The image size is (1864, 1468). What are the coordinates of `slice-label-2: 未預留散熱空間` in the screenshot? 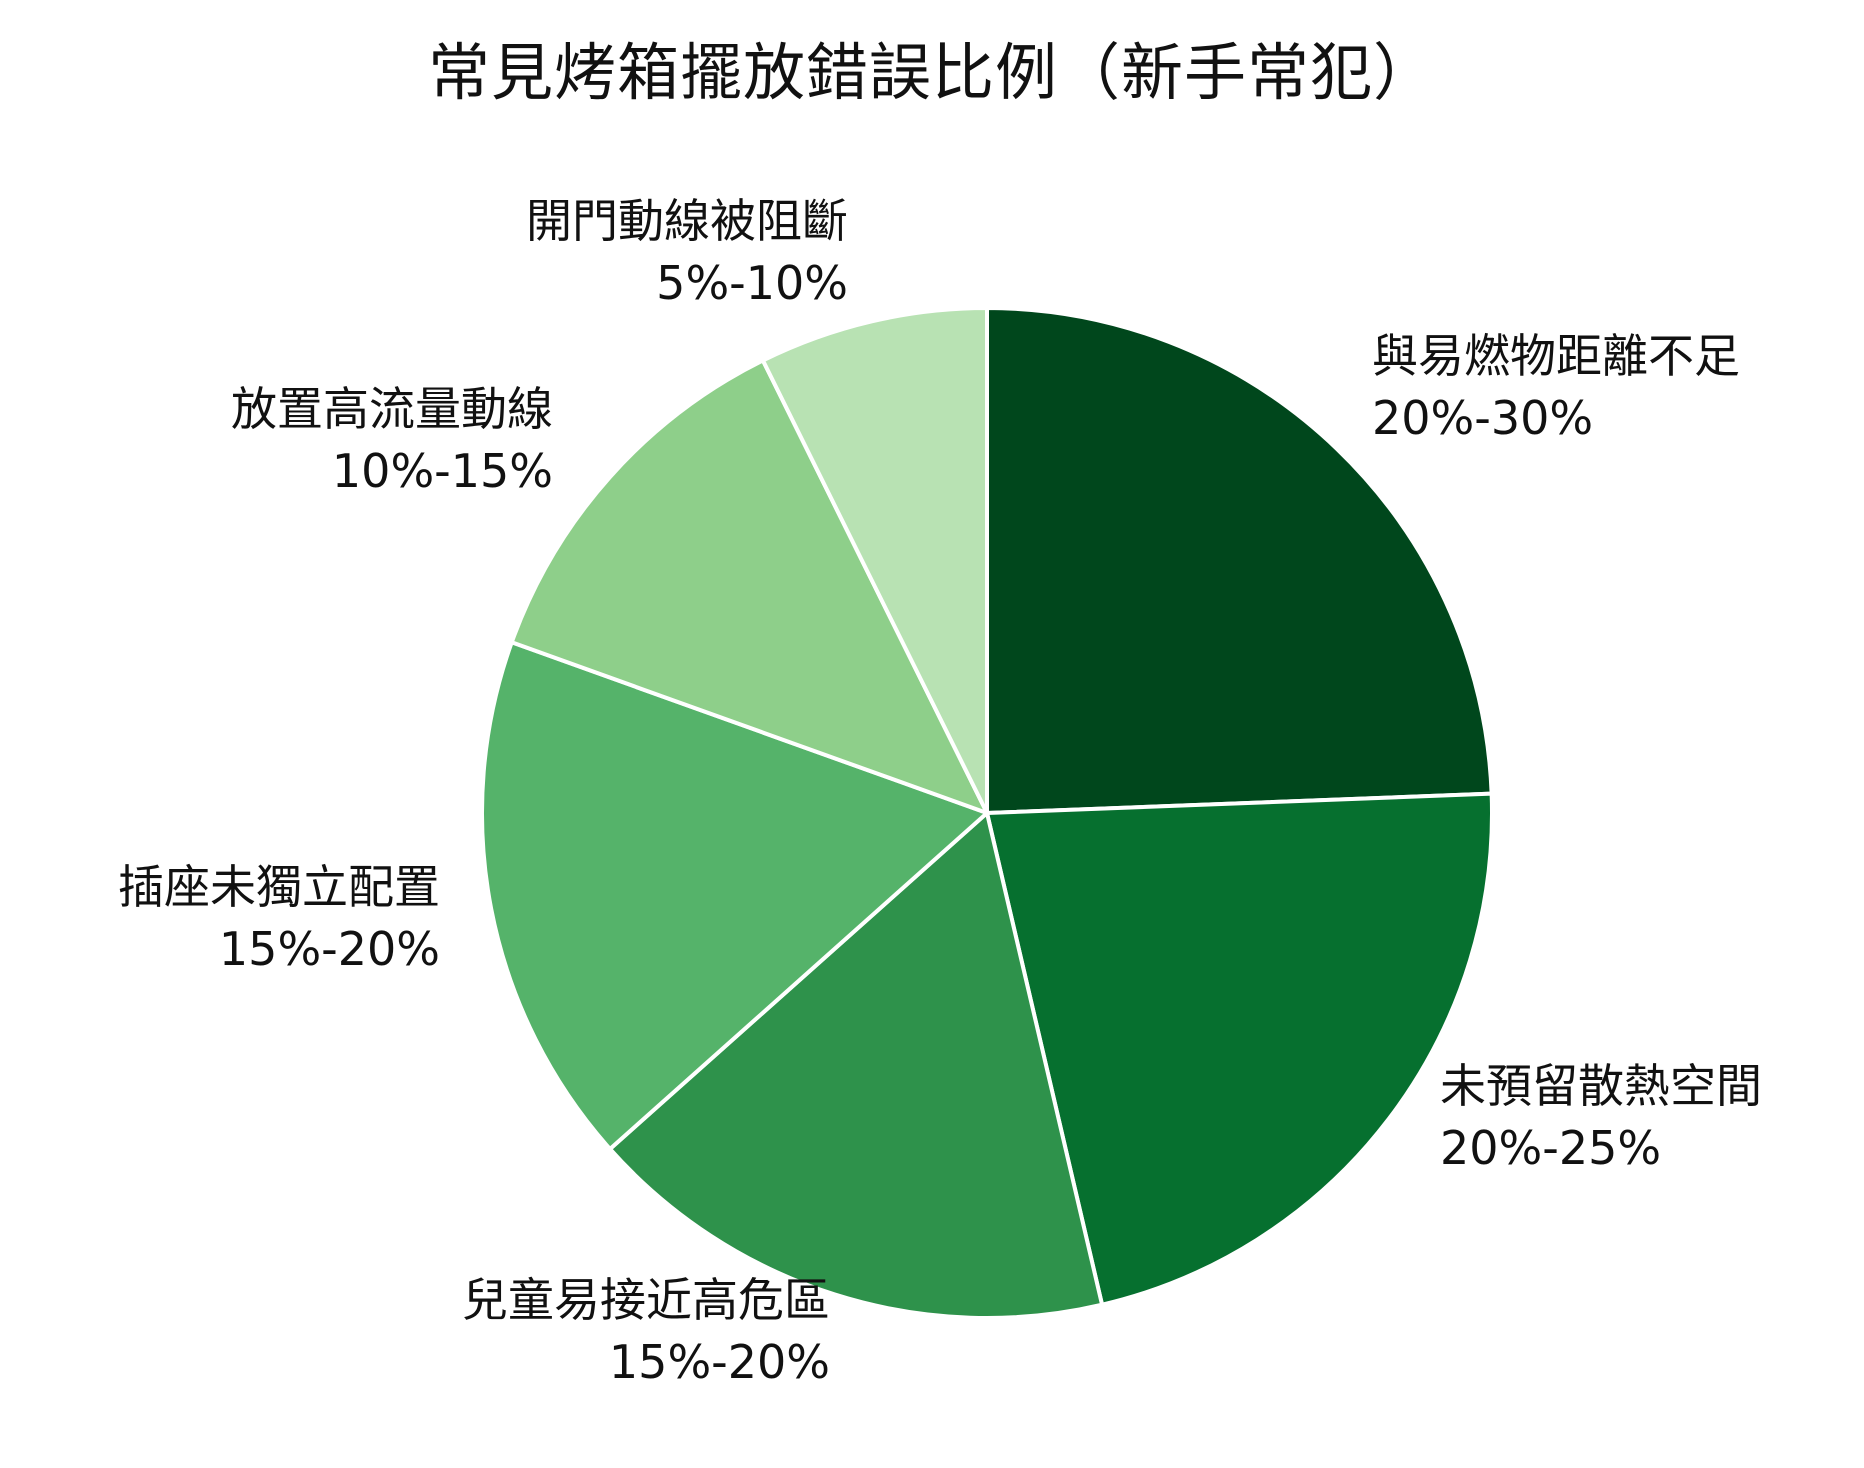 It's located at (1601, 1086).